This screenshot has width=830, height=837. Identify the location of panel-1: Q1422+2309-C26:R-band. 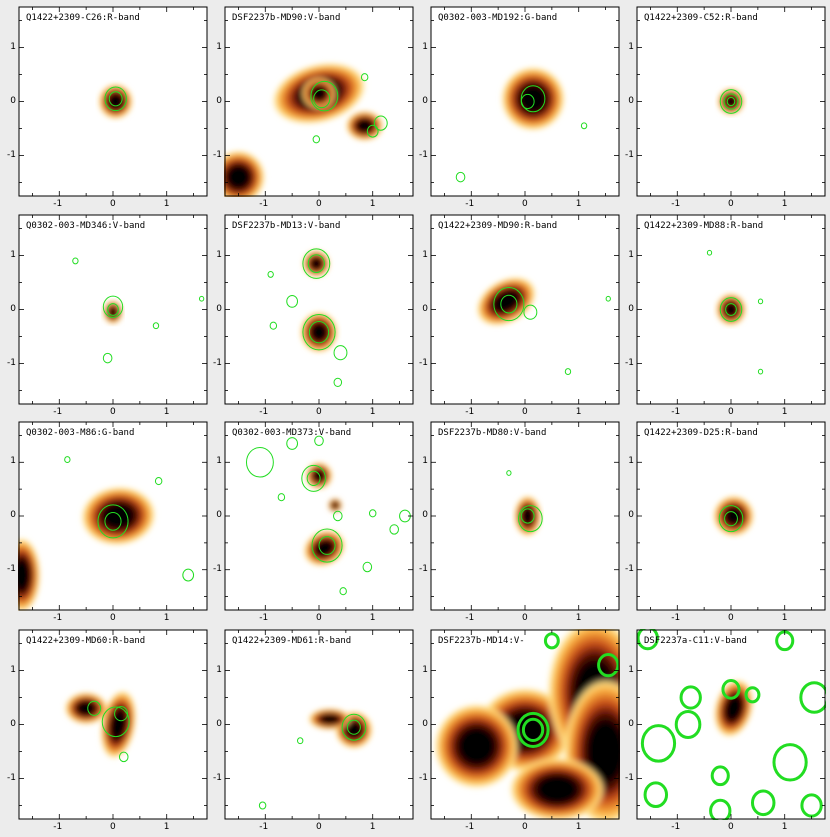
(113, 101).